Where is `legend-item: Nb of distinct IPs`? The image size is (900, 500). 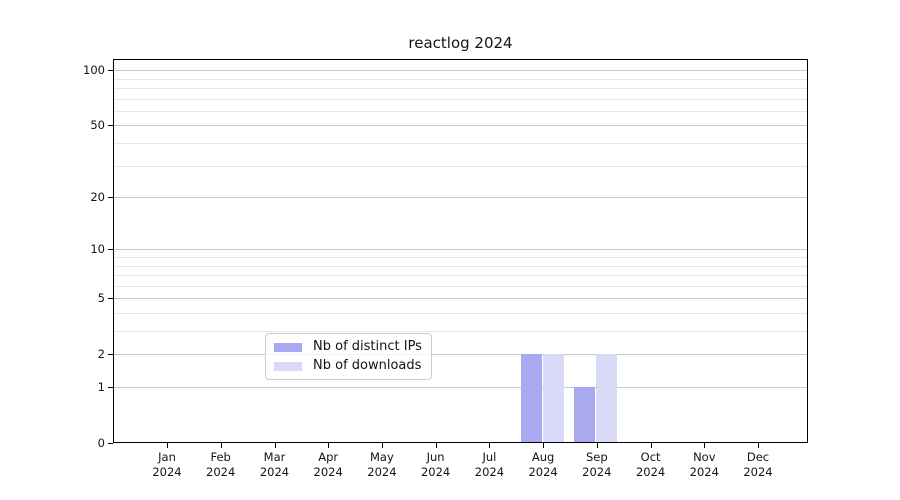 legend-item: Nb of distinct IPs is located at coordinates (348, 347).